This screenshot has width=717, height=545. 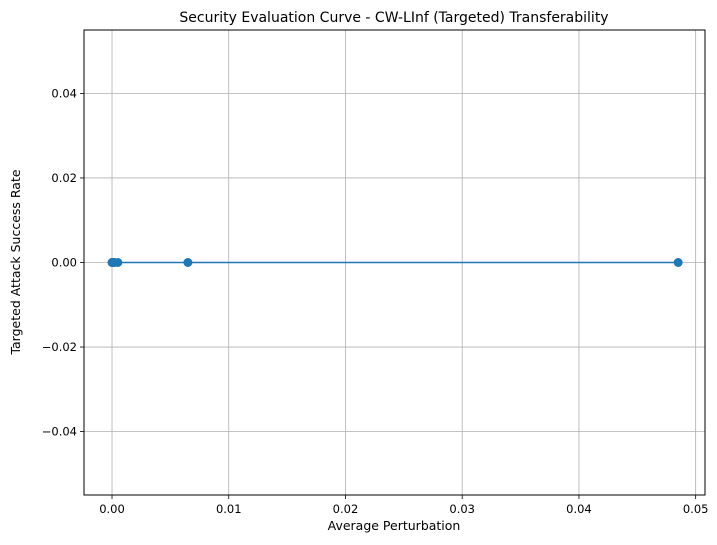 I want to click on y-ticks: −0.04 −0.02 0.00 0.02 0.04, so click(x=63, y=262).